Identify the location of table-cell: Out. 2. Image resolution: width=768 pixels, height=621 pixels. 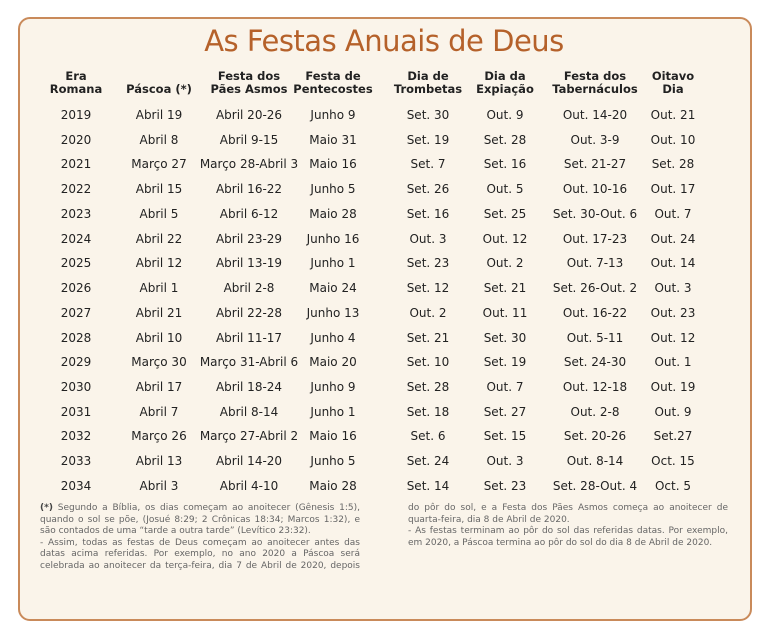
(505, 263).